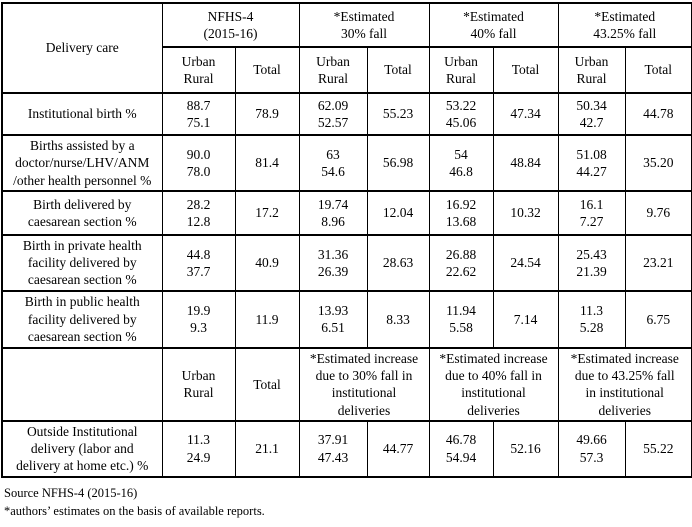 This screenshot has width=692, height=527. What do you see at coordinates (198, 163) in the screenshot?
I see `table-cell: 90.0 78.0` at bounding box center [198, 163].